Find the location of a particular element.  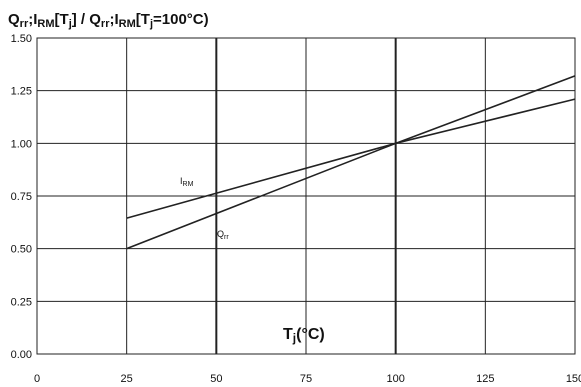

y-tick-label: 0.00 is located at coordinates (21, 355).